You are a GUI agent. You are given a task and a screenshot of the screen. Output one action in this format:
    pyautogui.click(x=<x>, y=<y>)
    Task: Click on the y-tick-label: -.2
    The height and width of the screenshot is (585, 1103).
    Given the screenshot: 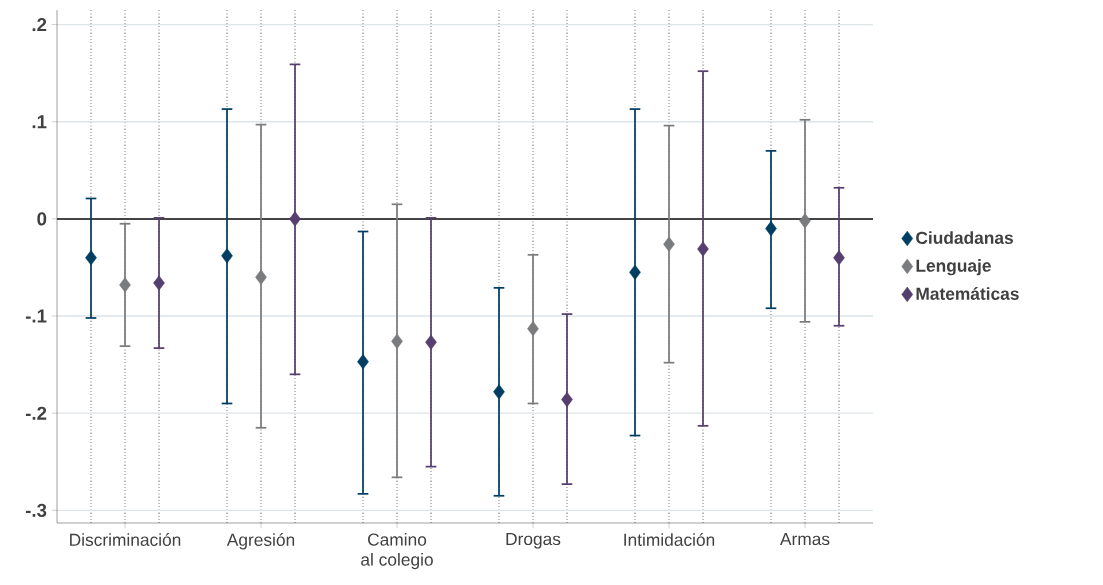 What is the action you would take?
    pyautogui.click(x=36, y=413)
    